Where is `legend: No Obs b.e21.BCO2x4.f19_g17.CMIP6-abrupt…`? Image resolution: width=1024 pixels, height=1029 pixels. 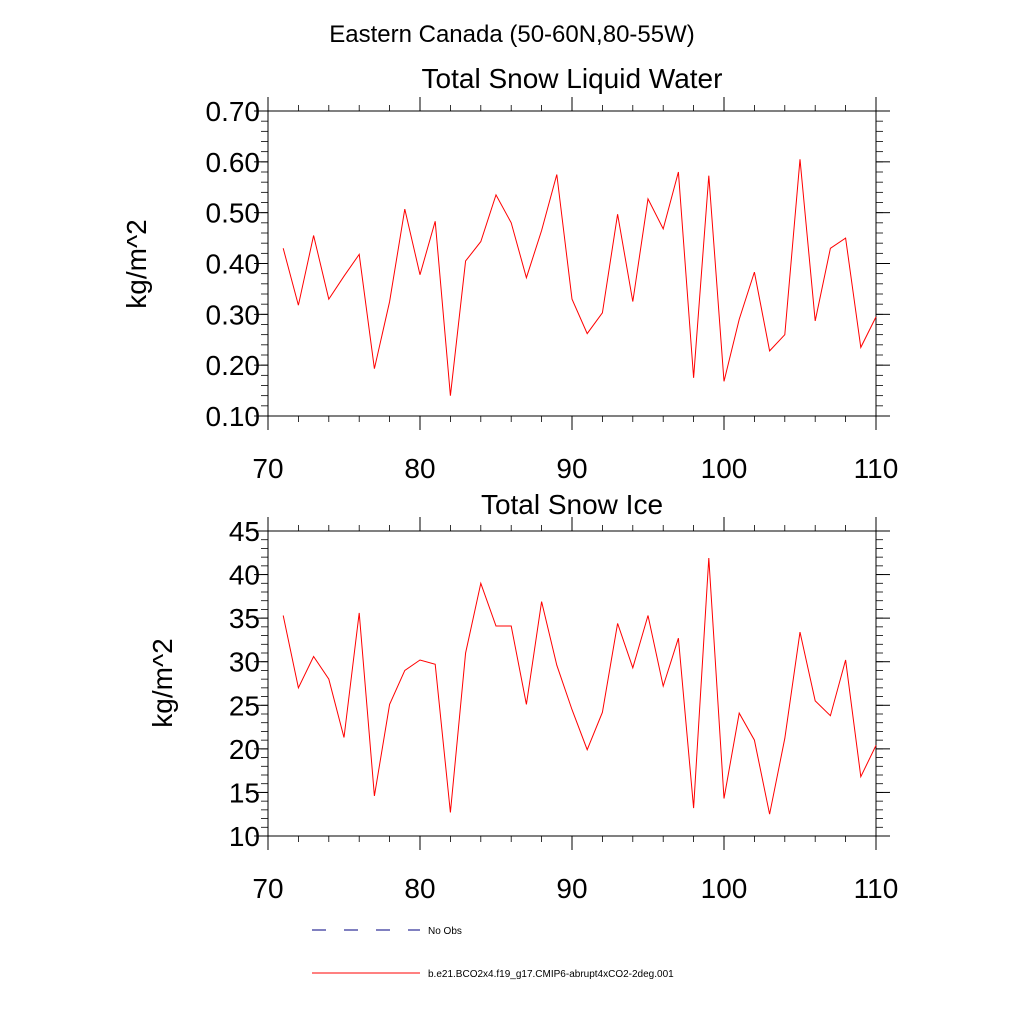 legend: No Obs b.e21.BCO2x4.f19_g17.CMIP6-abrupt… is located at coordinates (493, 953).